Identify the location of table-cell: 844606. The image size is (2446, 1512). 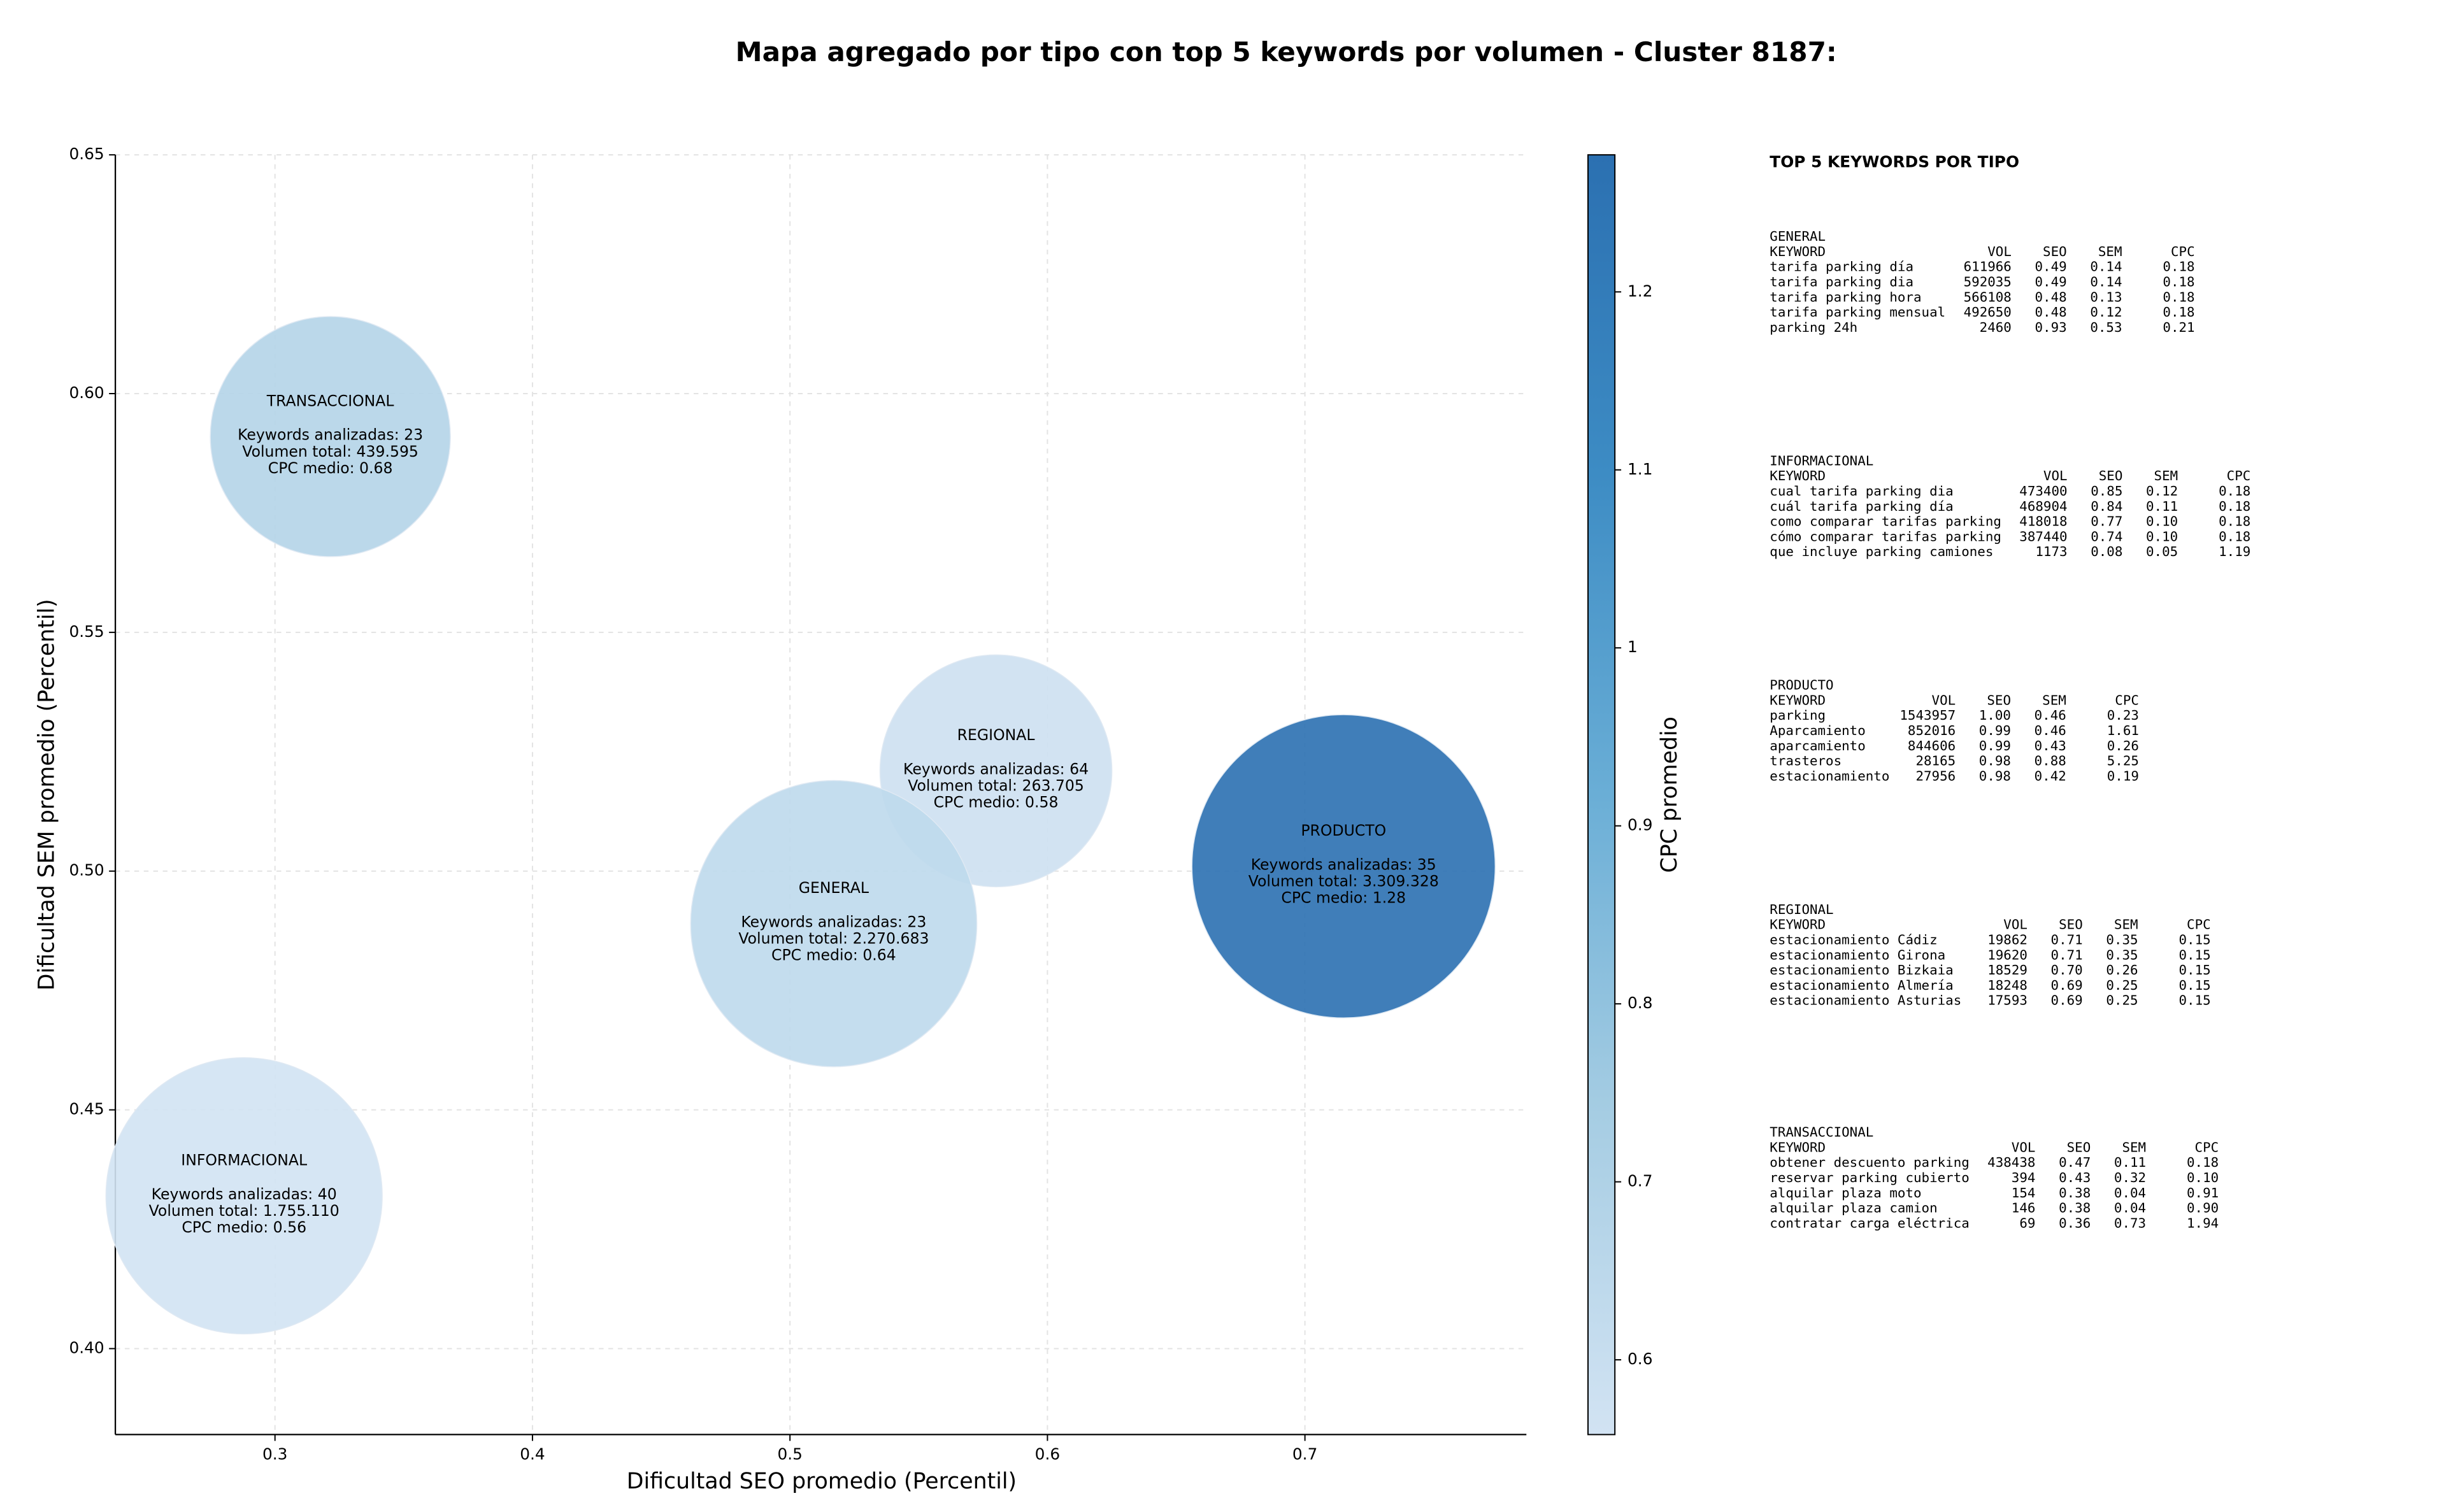
(1932, 745).